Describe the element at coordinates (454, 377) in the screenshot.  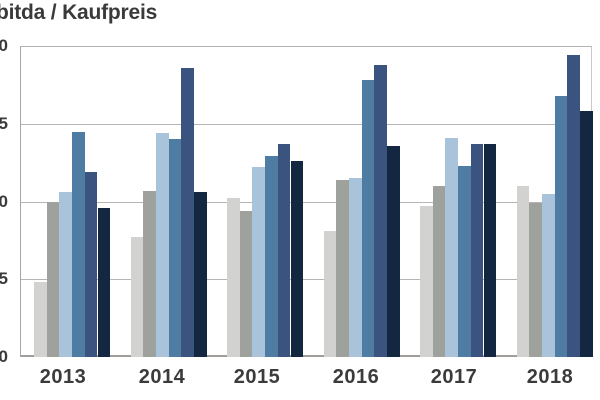
I see `x-axis-label-2017: 2017` at that location.